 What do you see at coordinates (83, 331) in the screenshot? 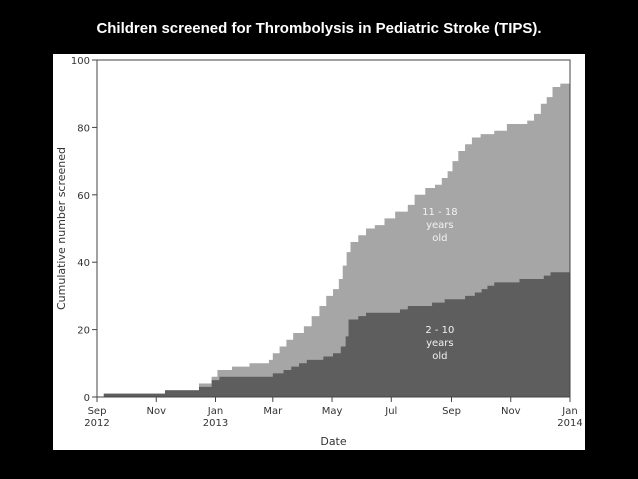
I see `y-tick-label: 20` at bounding box center [83, 331].